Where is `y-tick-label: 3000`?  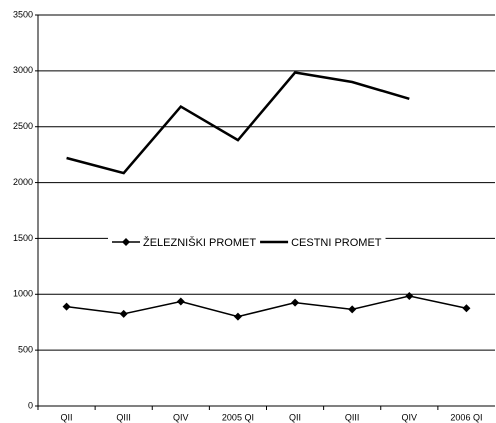 y-tick-label: 3000 is located at coordinates (23, 70).